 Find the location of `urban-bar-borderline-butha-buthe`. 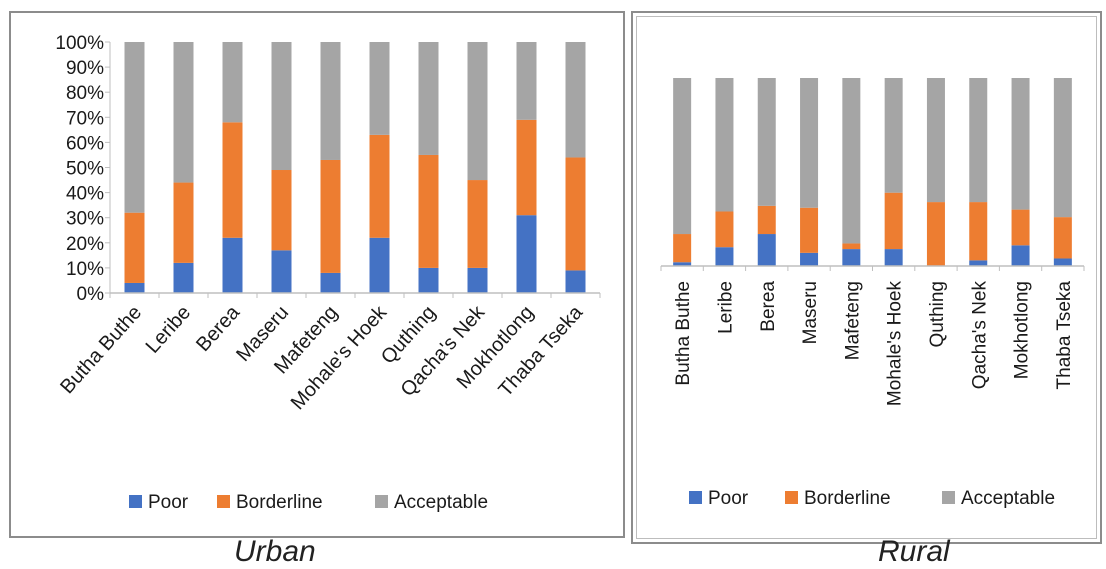

urban-bar-borderline-butha-buthe is located at coordinates (134, 247).